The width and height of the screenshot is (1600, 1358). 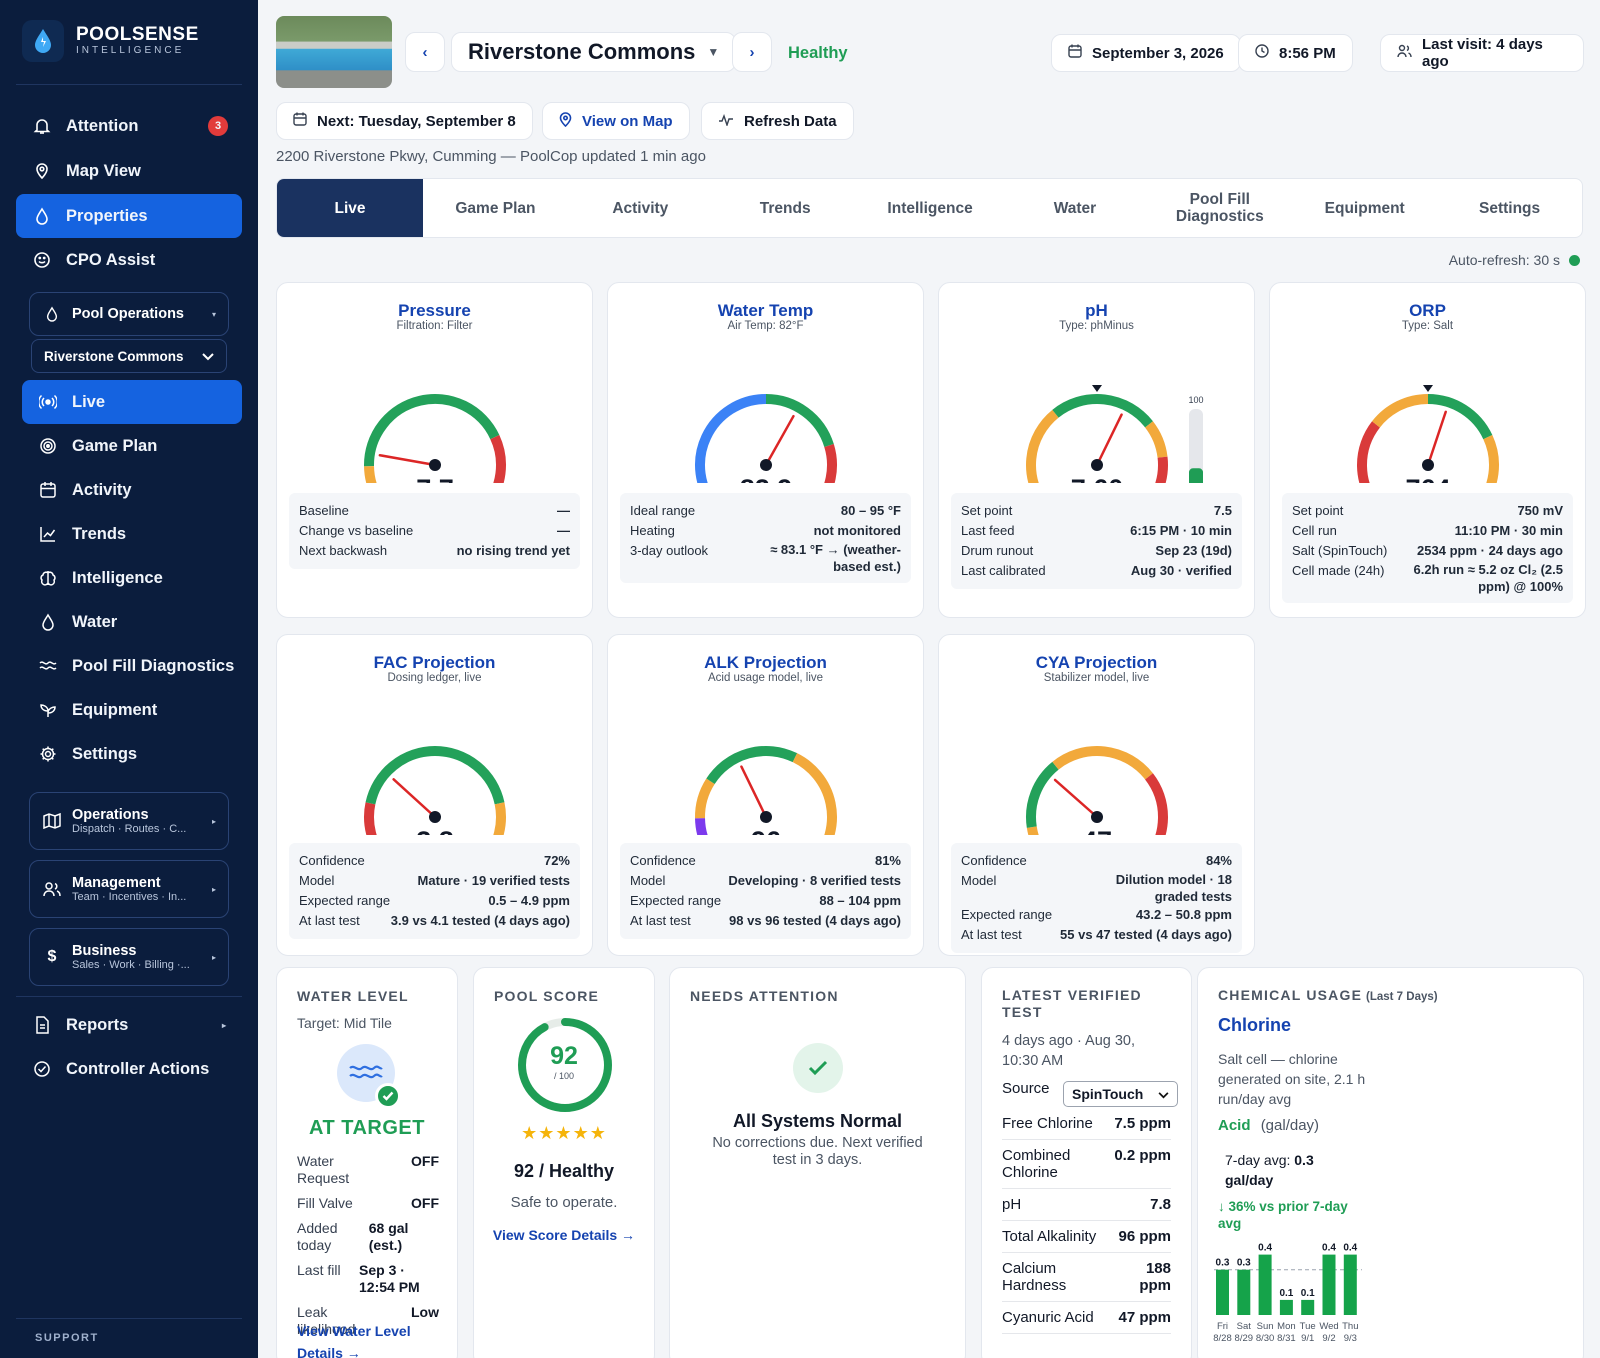 What do you see at coordinates (1086, 1277) in the screenshot?
I see `test-result-row: Calcium Hardness 188 ppm` at bounding box center [1086, 1277].